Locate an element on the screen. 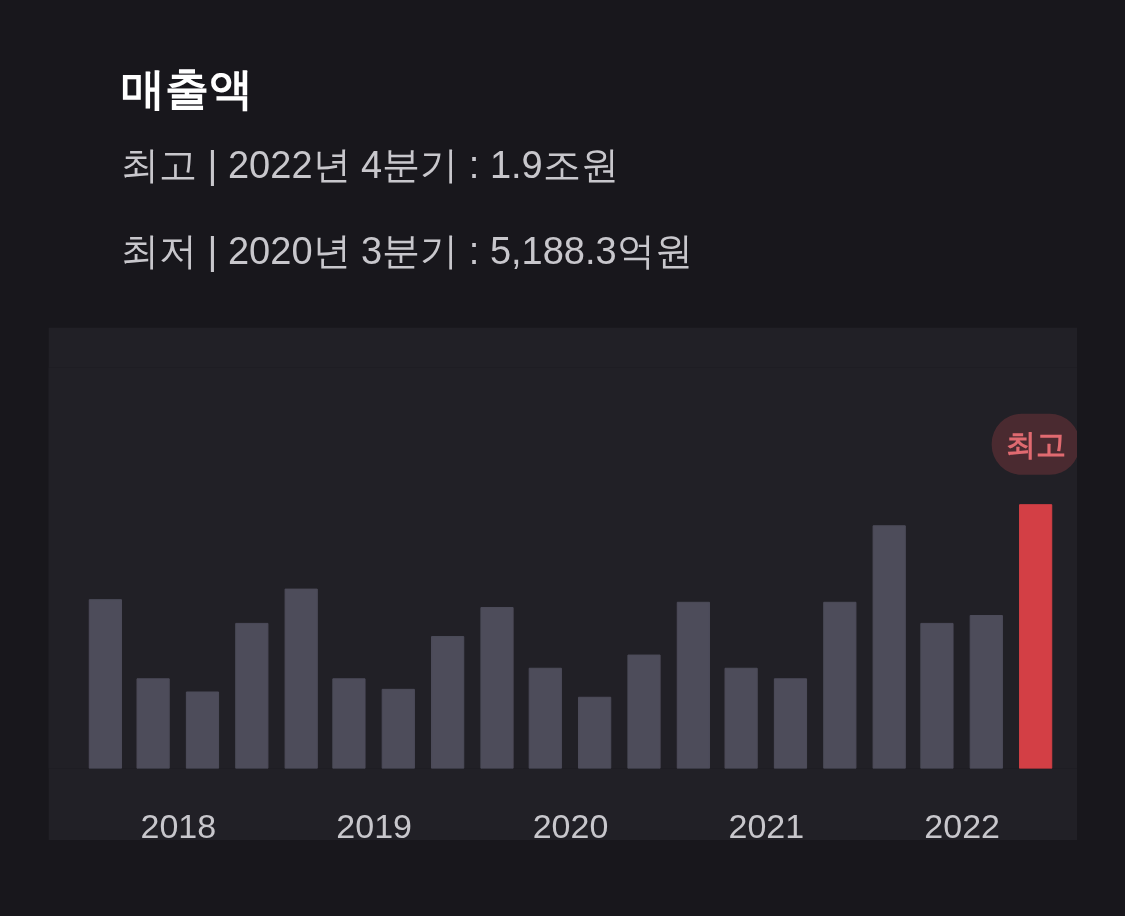 Image resolution: width=1125 pixels, height=916 pixels. annotation: 최고 is located at coordinates (1035, 444).